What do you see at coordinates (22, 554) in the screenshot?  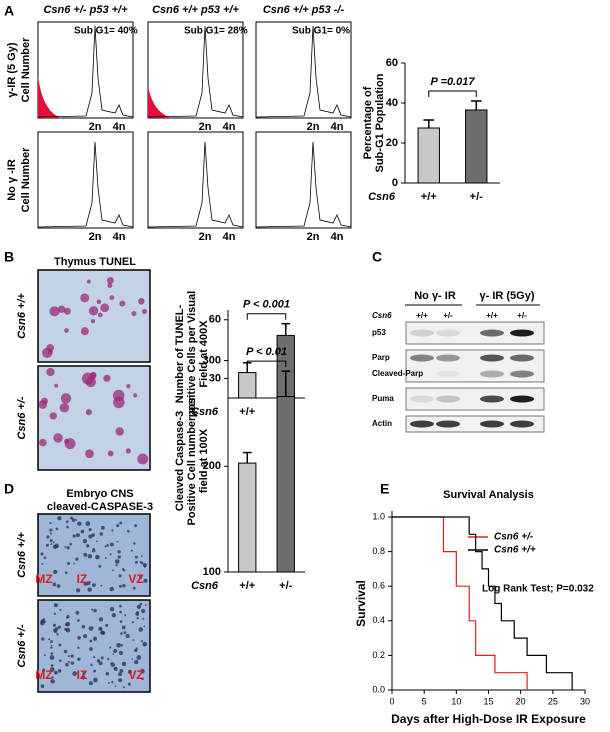 I see `row-label: Csn6 +/+` at bounding box center [22, 554].